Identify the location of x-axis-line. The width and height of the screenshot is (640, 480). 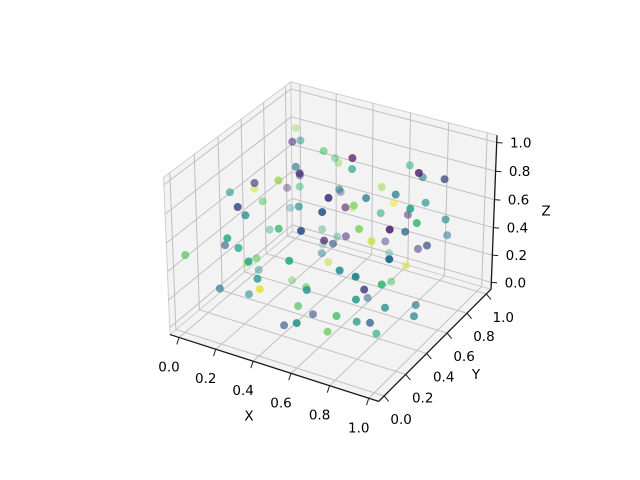
(274, 368).